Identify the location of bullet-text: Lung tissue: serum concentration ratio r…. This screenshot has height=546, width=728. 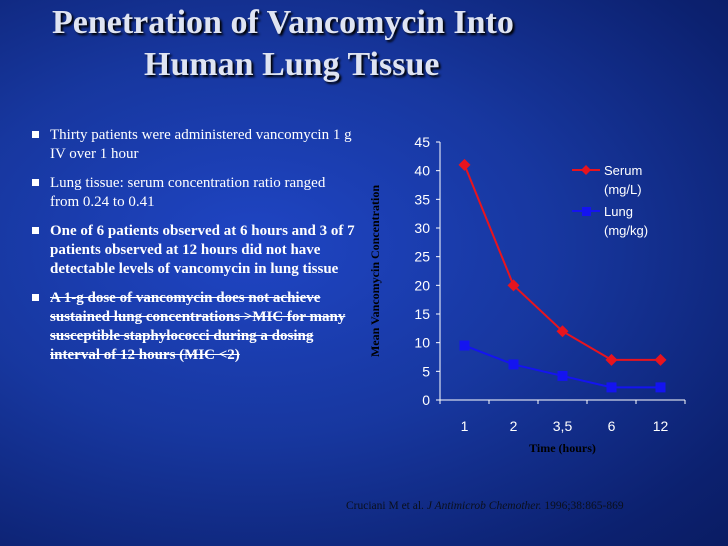
(188, 192).